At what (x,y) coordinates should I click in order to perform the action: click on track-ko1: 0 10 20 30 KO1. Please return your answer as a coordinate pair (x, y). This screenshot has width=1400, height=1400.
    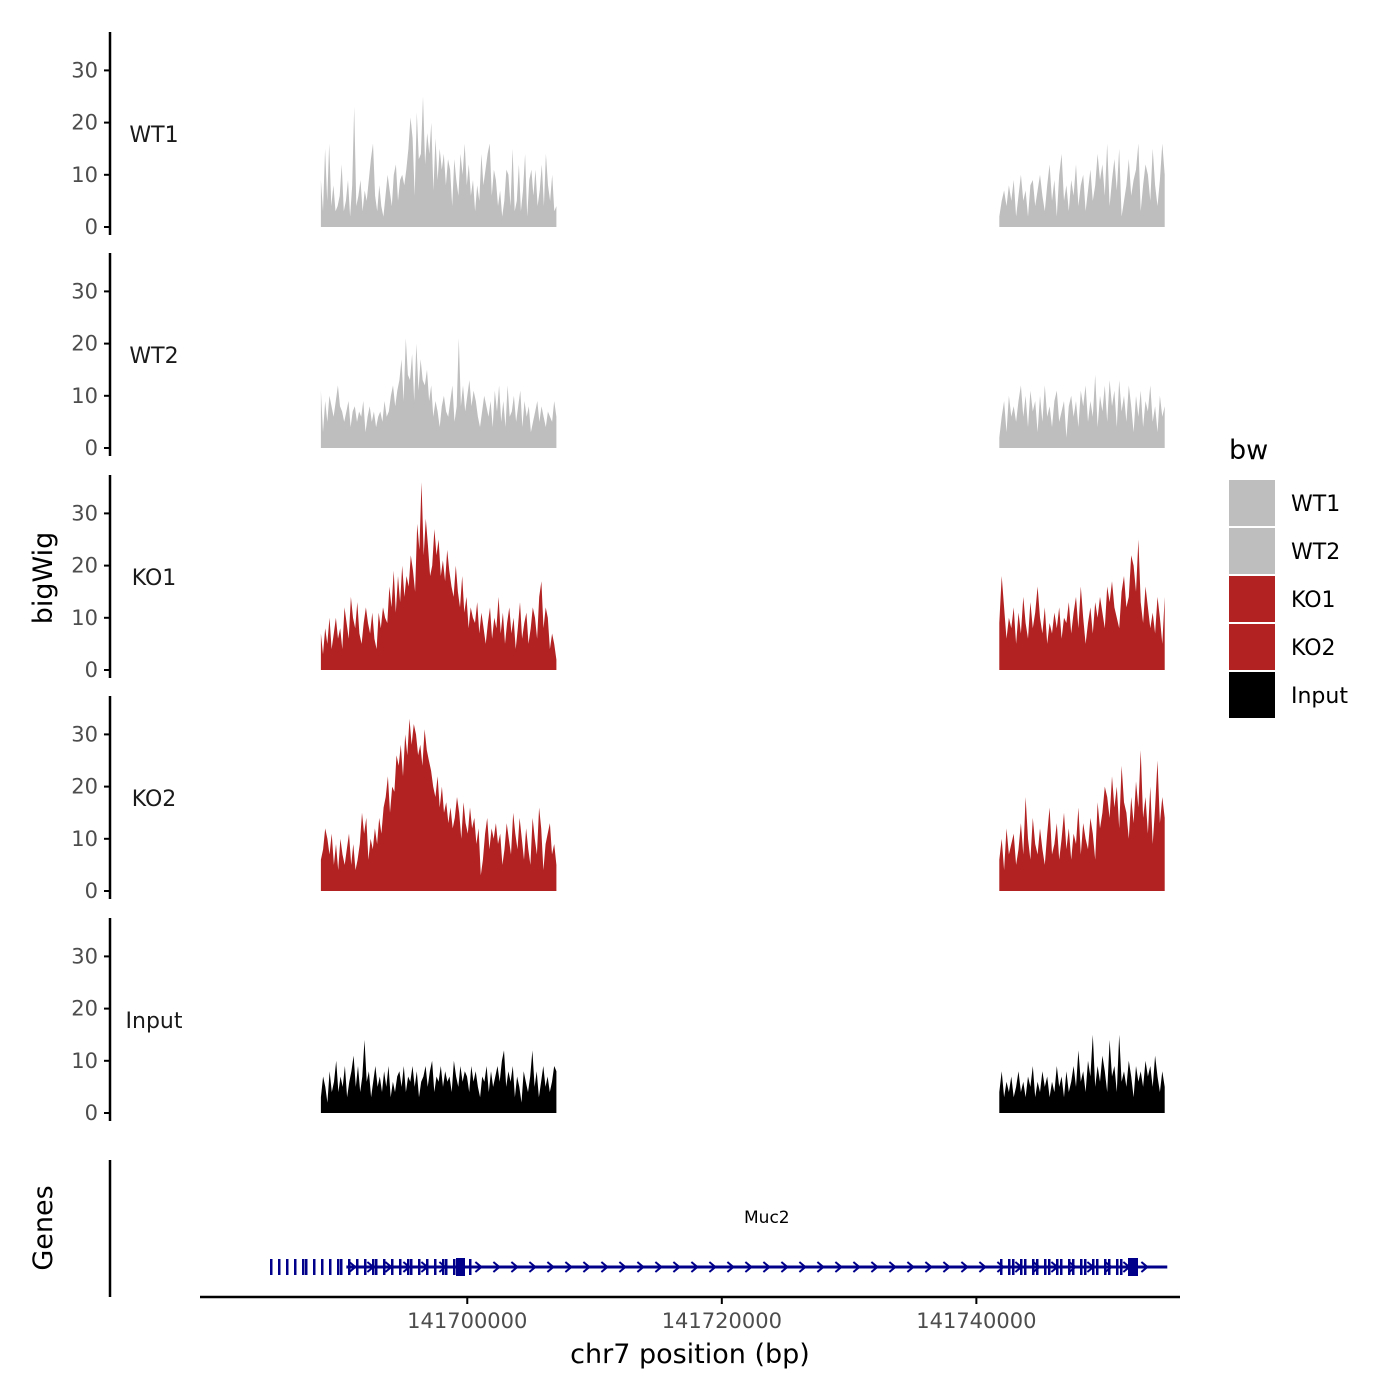
    Looking at the image, I should click on (618, 578).